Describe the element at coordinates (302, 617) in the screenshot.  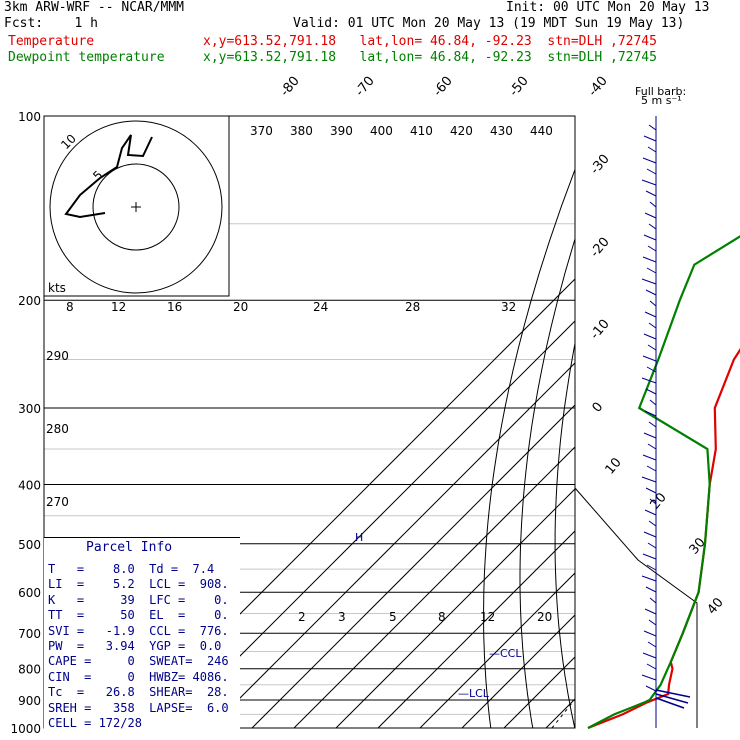
I see `mixing-ratio-label: 2` at that location.